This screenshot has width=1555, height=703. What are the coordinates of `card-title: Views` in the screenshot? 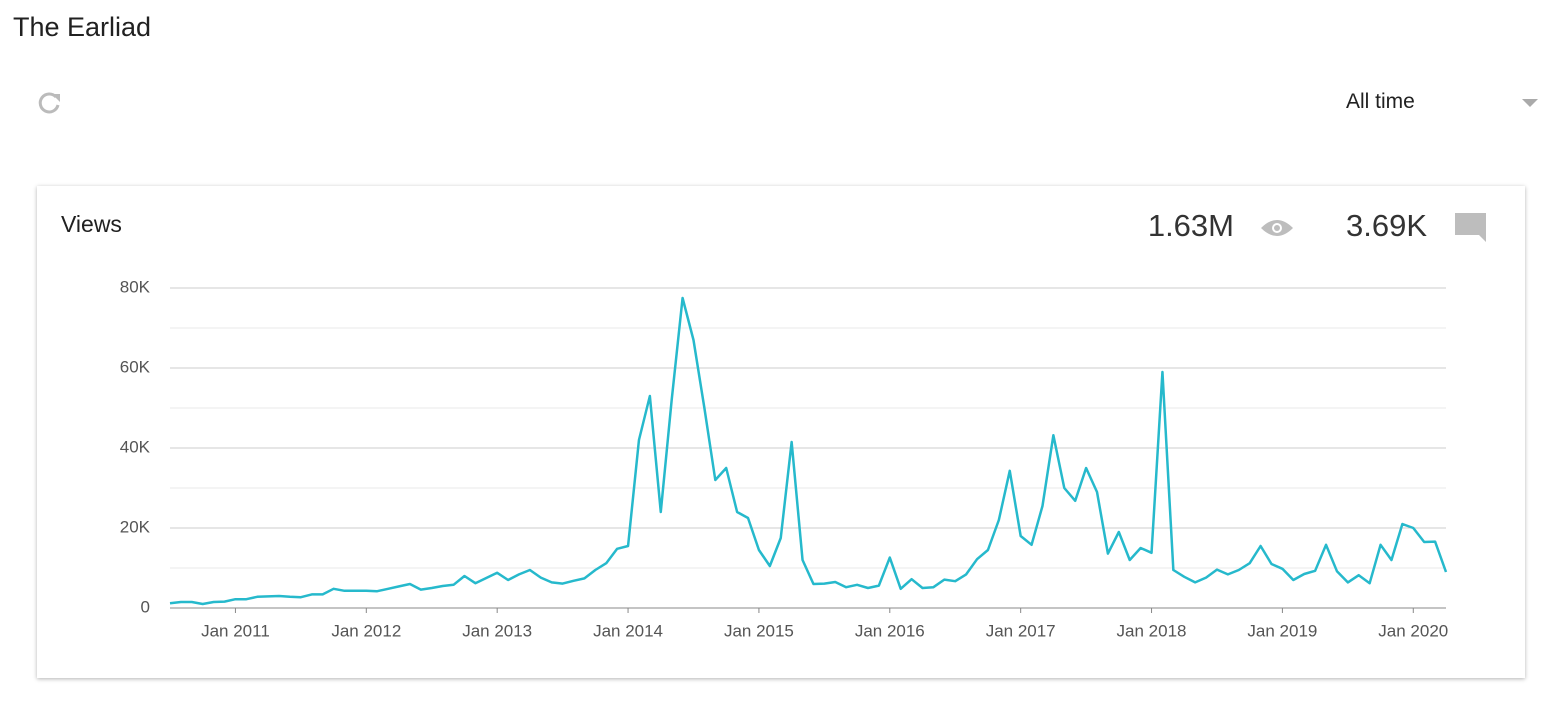 It's located at (91, 224).